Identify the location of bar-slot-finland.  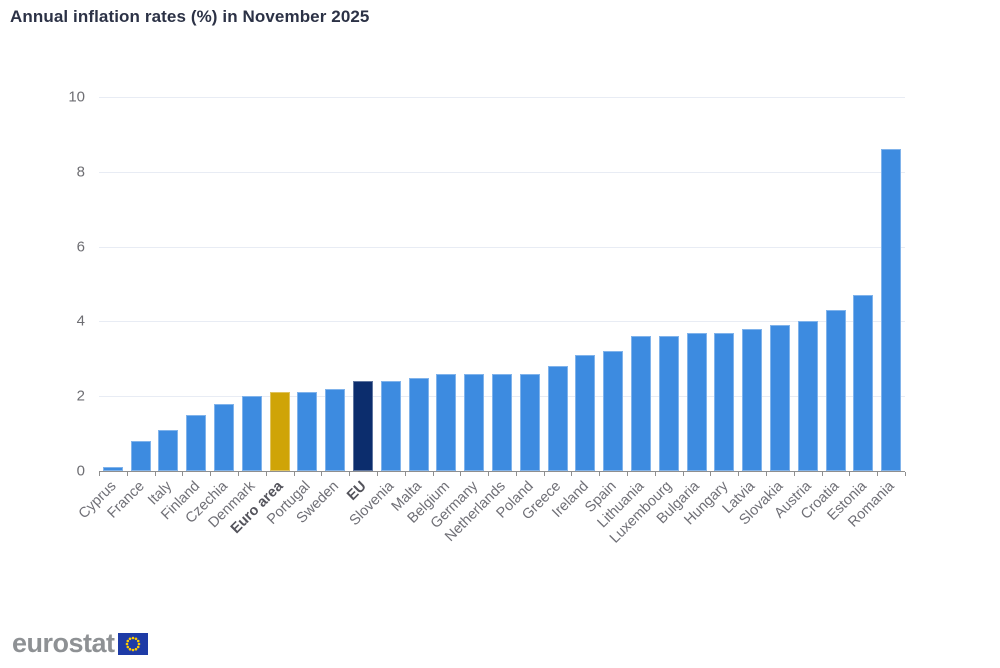
(196, 284).